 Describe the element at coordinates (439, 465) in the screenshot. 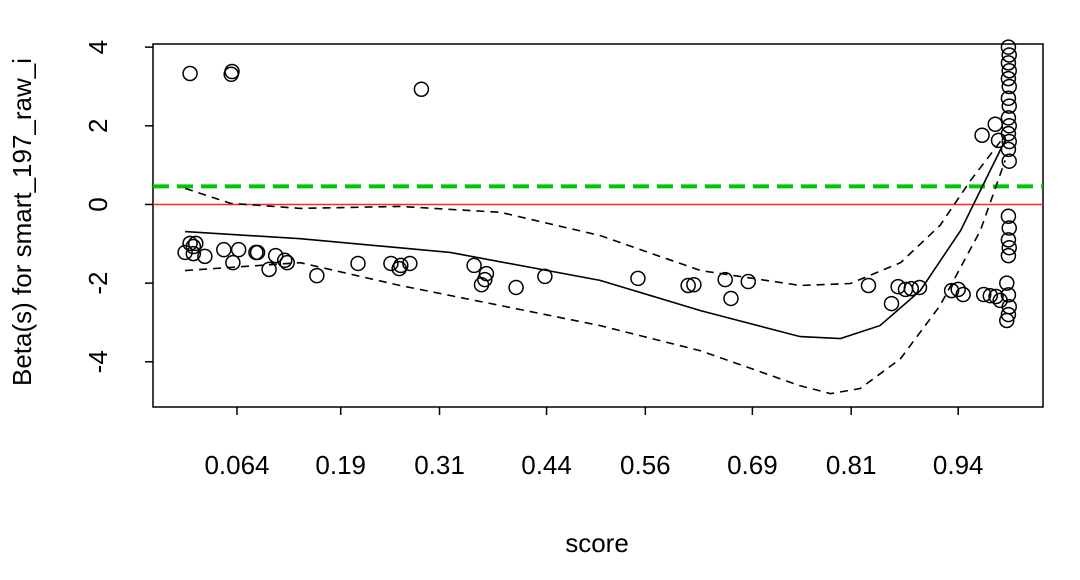

I see `x-tick-label: 0.31` at that location.